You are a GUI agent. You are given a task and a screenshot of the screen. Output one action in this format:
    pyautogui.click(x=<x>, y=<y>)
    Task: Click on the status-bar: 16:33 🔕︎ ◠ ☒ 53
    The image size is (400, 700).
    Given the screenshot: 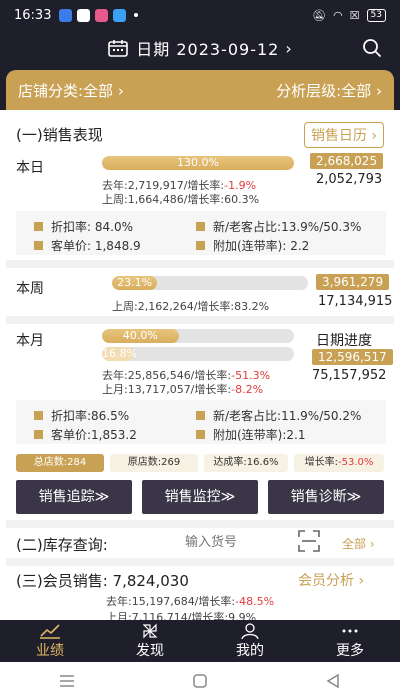 What is the action you would take?
    pyautogui.click(x=200, y=15)
    